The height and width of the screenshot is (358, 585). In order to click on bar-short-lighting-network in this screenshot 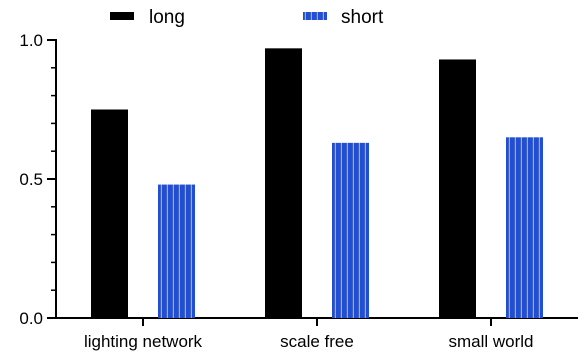, I will do `click(176, 251)`.